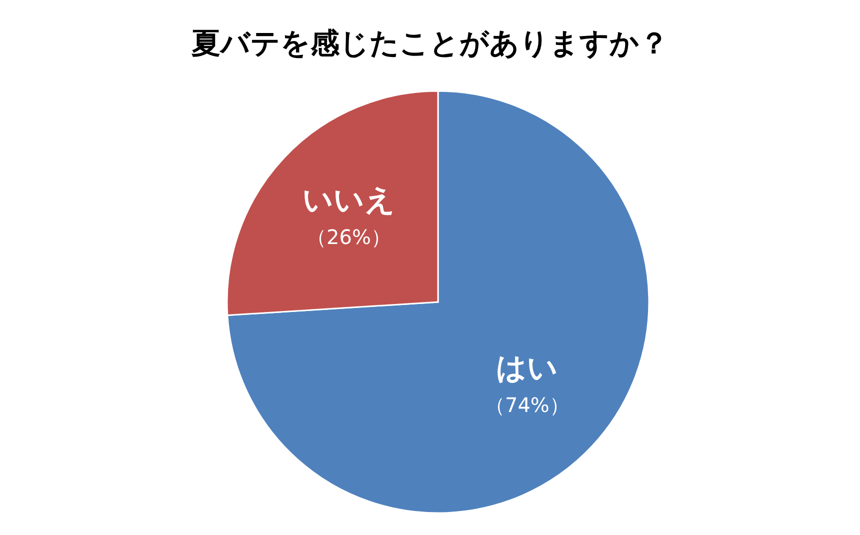  Describe the element at coordinates (349, 237) in the screenshot. I see `data-label: （26%）` at that location.